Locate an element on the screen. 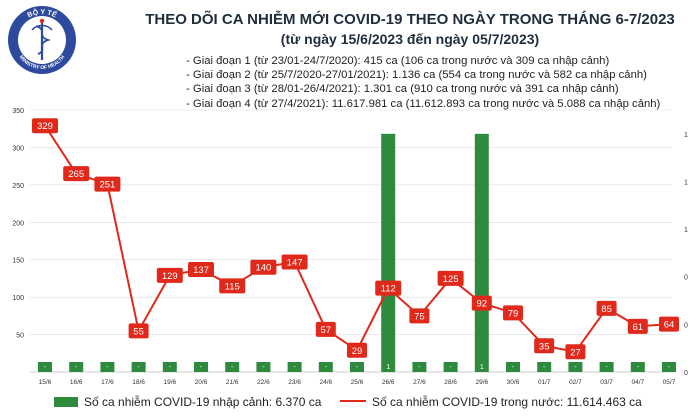  bar-entry-23/6 is located at coordinates (294, 367).